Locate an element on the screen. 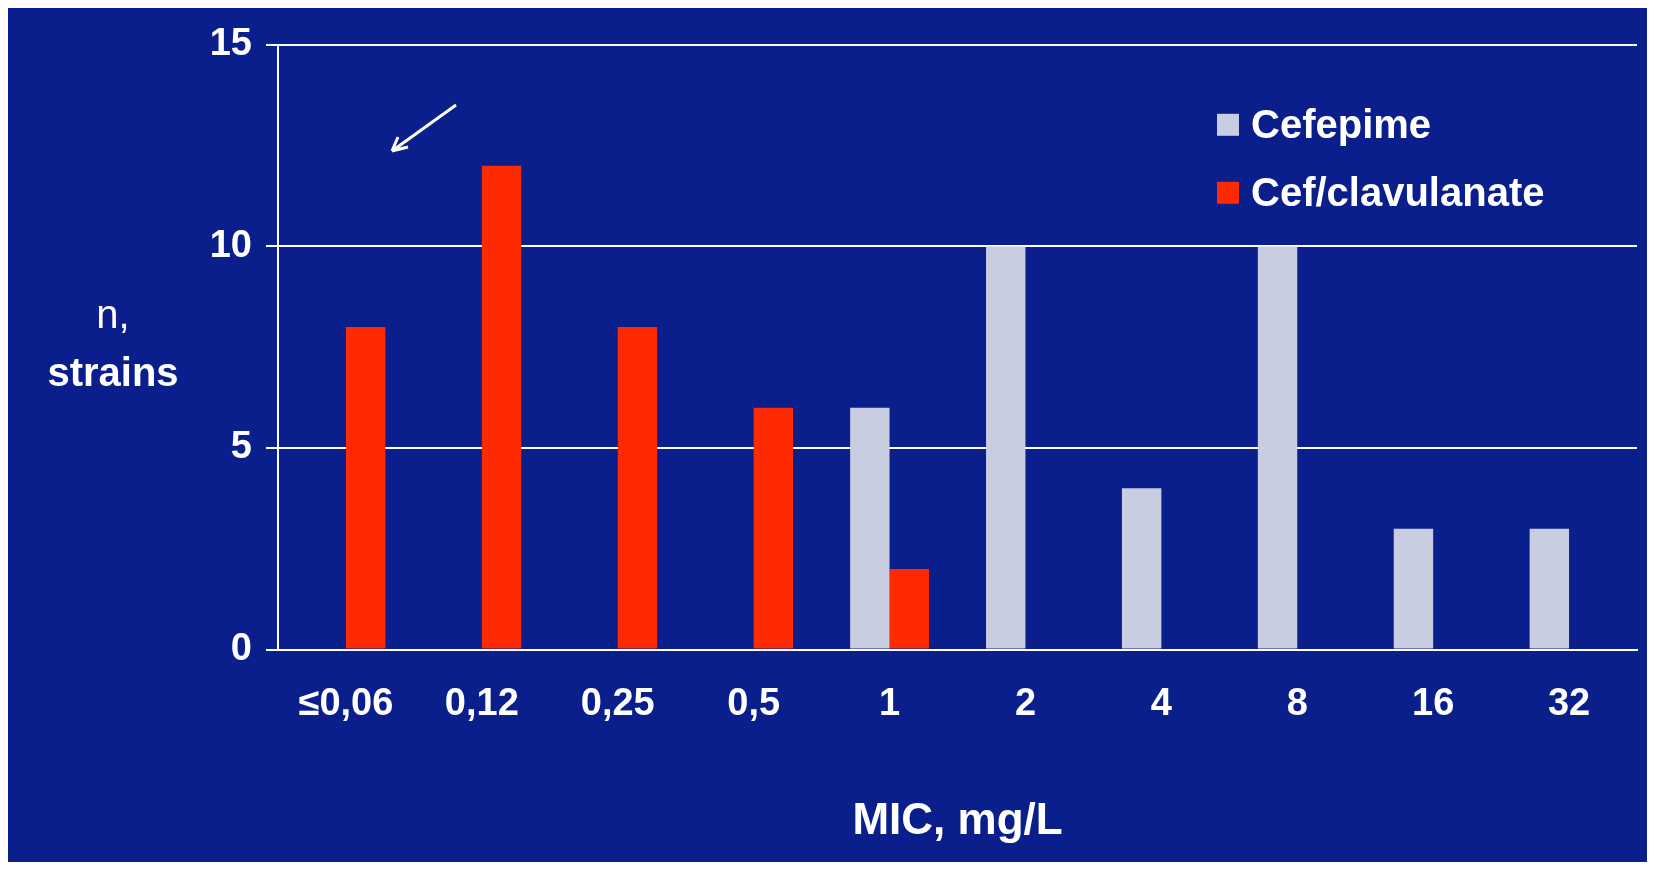 Image resolution: width=1655 pixels, height=870 pixels. legend-label: Cef/clavulanate is located at coordinates (1398, 191).